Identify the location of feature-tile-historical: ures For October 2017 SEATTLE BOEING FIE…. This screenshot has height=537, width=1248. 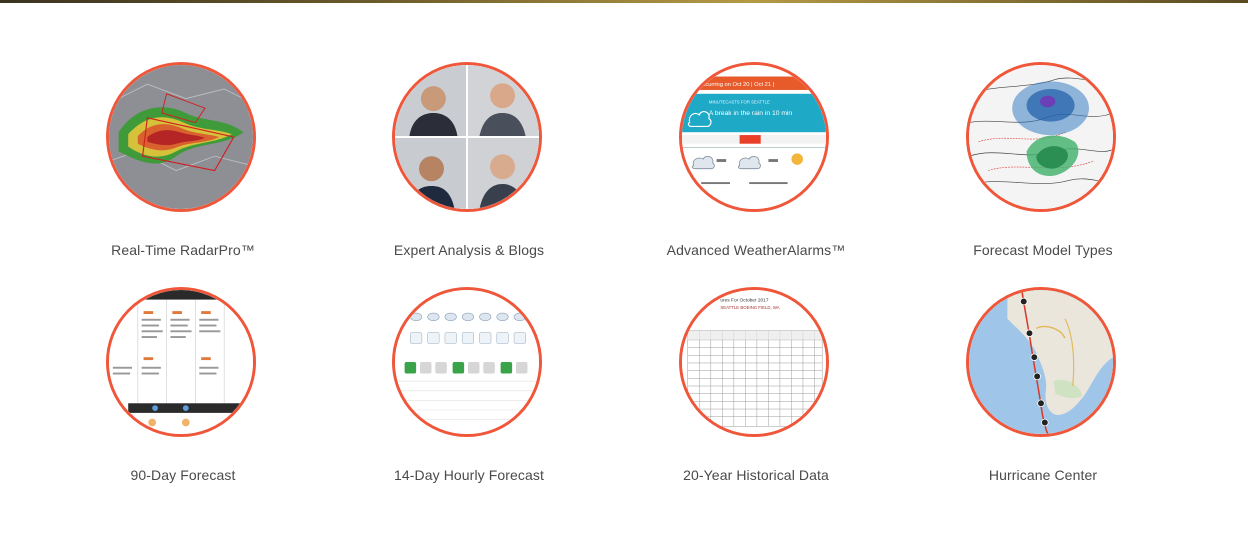
(756, 392).